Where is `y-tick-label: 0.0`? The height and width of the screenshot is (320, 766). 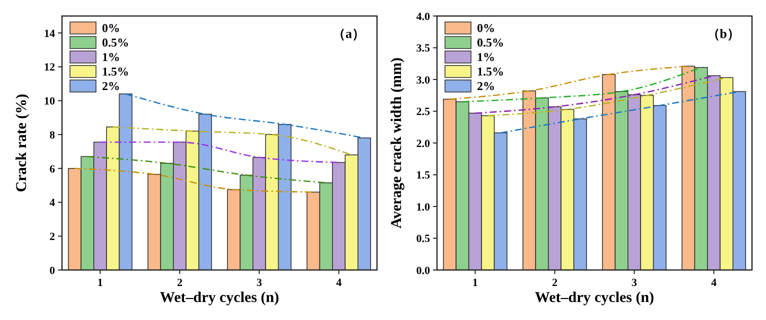
y-tick-label: 0.0 is located at coordinates (423, 270).